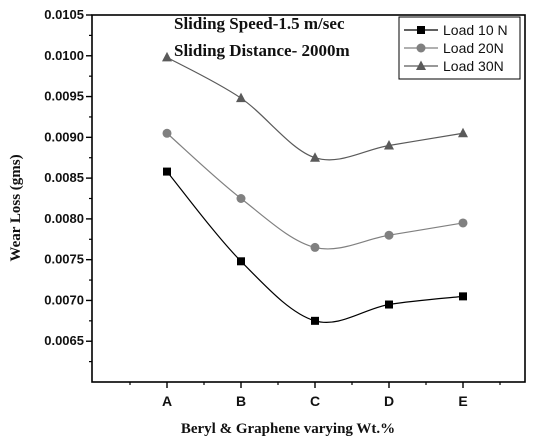 This screenshot has height=443, width=537. I want to click on y-tick-label: 0.0090, so click(64, 136).